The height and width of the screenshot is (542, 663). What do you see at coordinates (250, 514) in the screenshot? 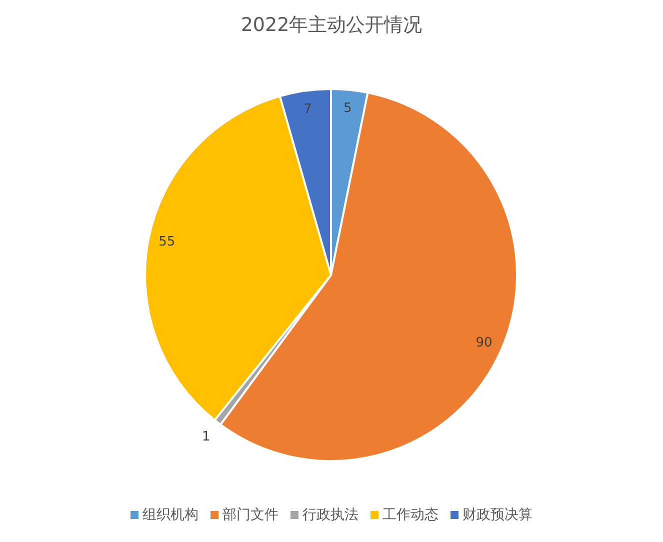
I see `legend-label: 部门文件` at bounding box center [250, 514].